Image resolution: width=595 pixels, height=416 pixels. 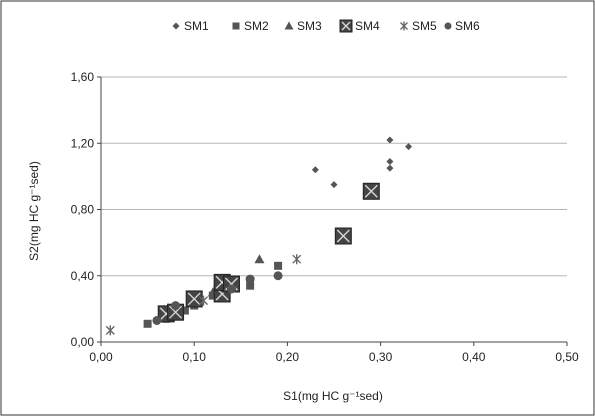 What do you see at coordinates (362, 162) in the screenshot?
I see `series-sm1` at bounding box center [362, 162].